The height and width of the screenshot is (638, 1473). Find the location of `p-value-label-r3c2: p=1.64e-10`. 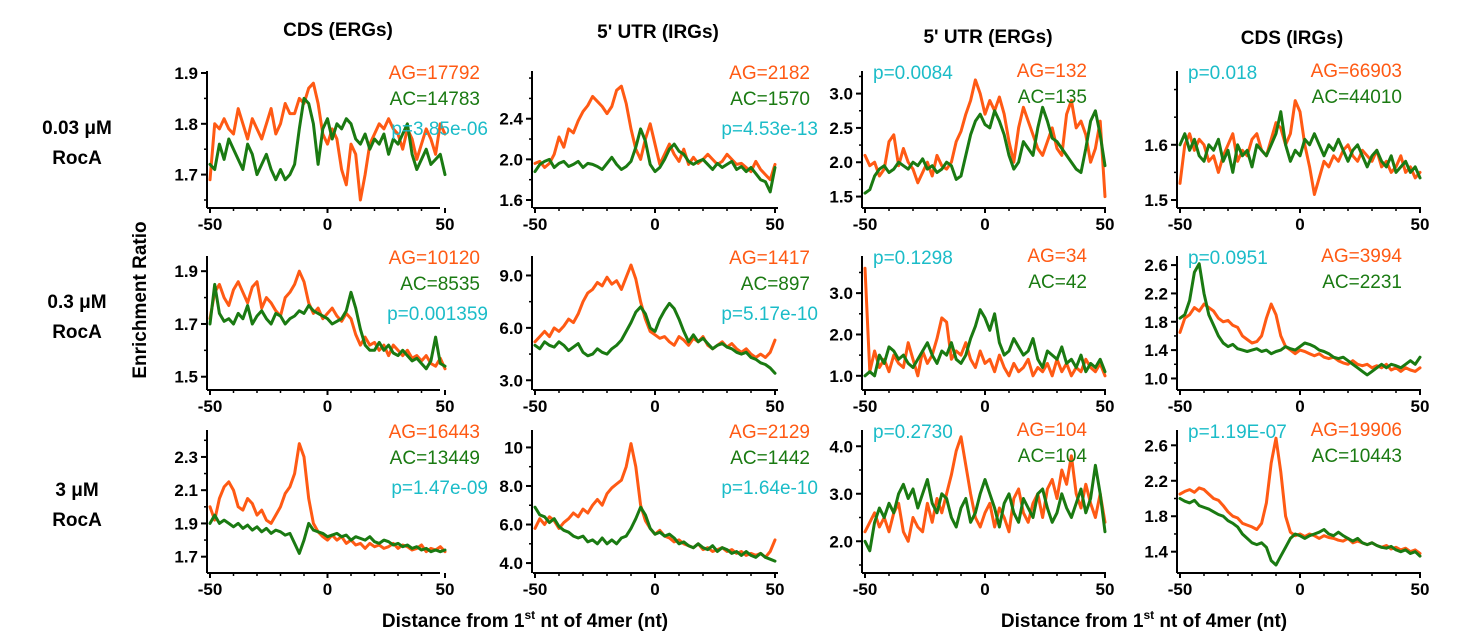

p-value-label-r3c2: p=1.64e-10 is located at coordinates (769, 488).